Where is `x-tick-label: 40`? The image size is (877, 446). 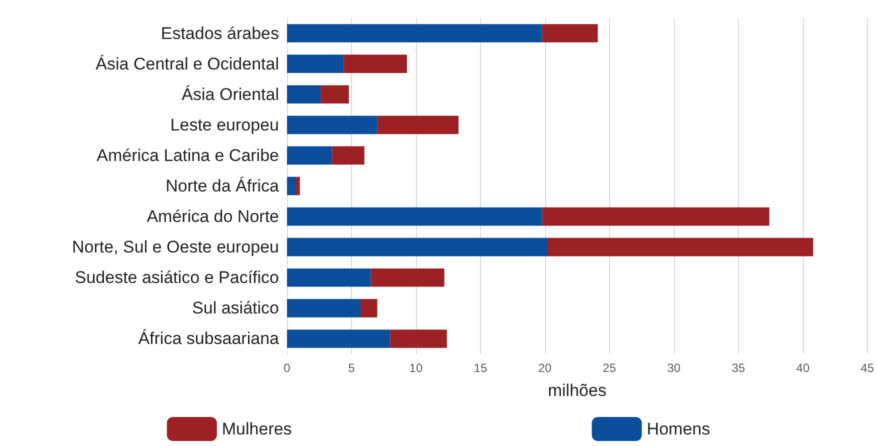 x-tick-label: 40 is located at coordinates (803, 368).